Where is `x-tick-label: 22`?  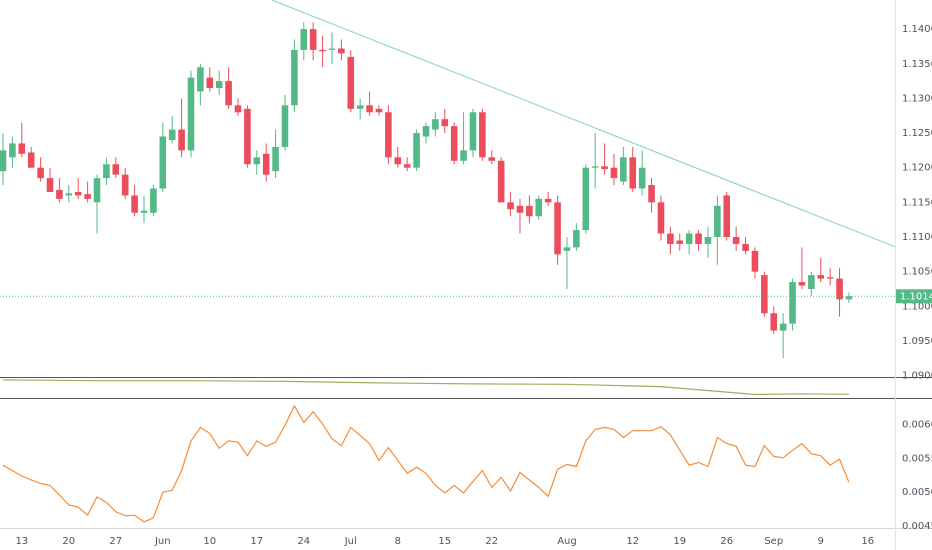 x-tick-label: 22 is located at coordinates (491, 541).